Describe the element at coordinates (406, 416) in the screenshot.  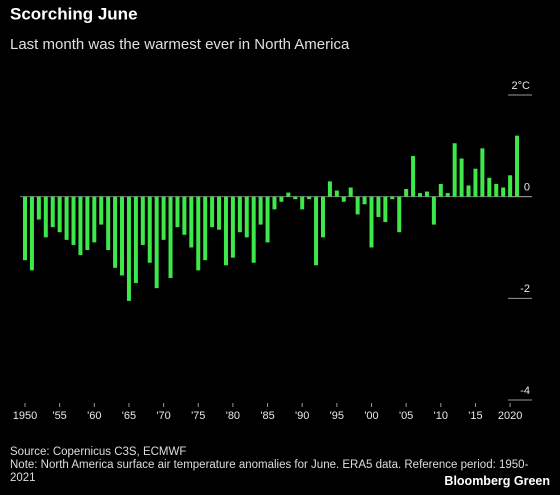
I see `x-tick-label: '05` at that location.